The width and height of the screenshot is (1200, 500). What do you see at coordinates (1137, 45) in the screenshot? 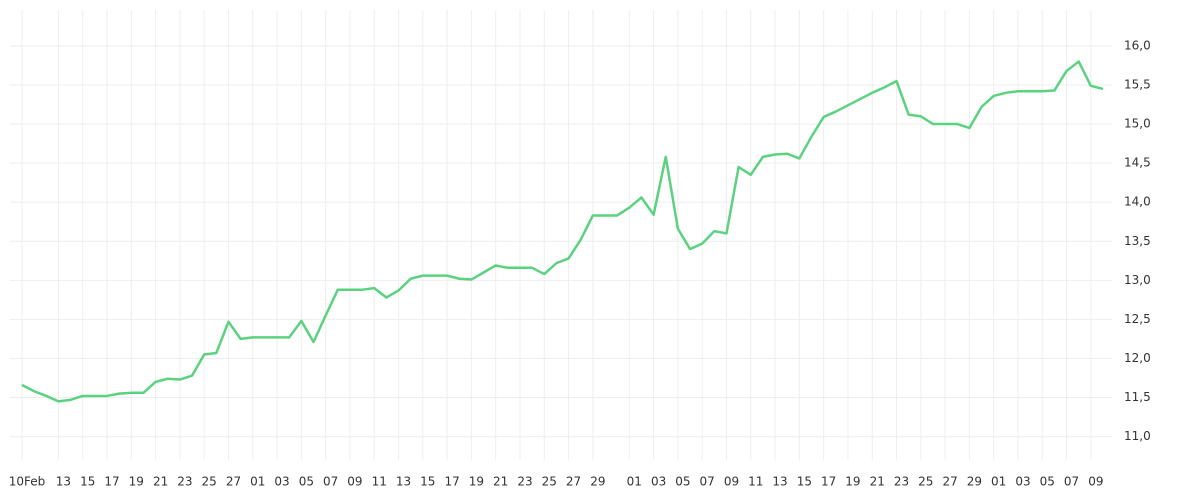
I see `y-tick-label: 16,0` at bounding box center [1137, 45].